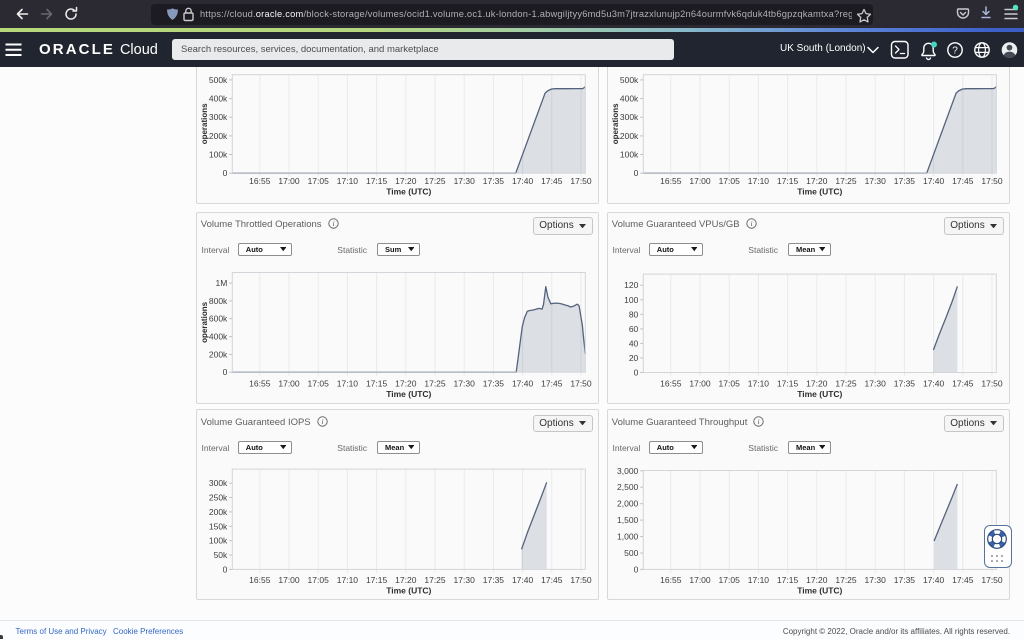 Image resolution: width=1024 pixels, height=639 pixels. Describe the element at coordinates (221, 283) in the screenshot. I see `svg-text: 1M` at that location.